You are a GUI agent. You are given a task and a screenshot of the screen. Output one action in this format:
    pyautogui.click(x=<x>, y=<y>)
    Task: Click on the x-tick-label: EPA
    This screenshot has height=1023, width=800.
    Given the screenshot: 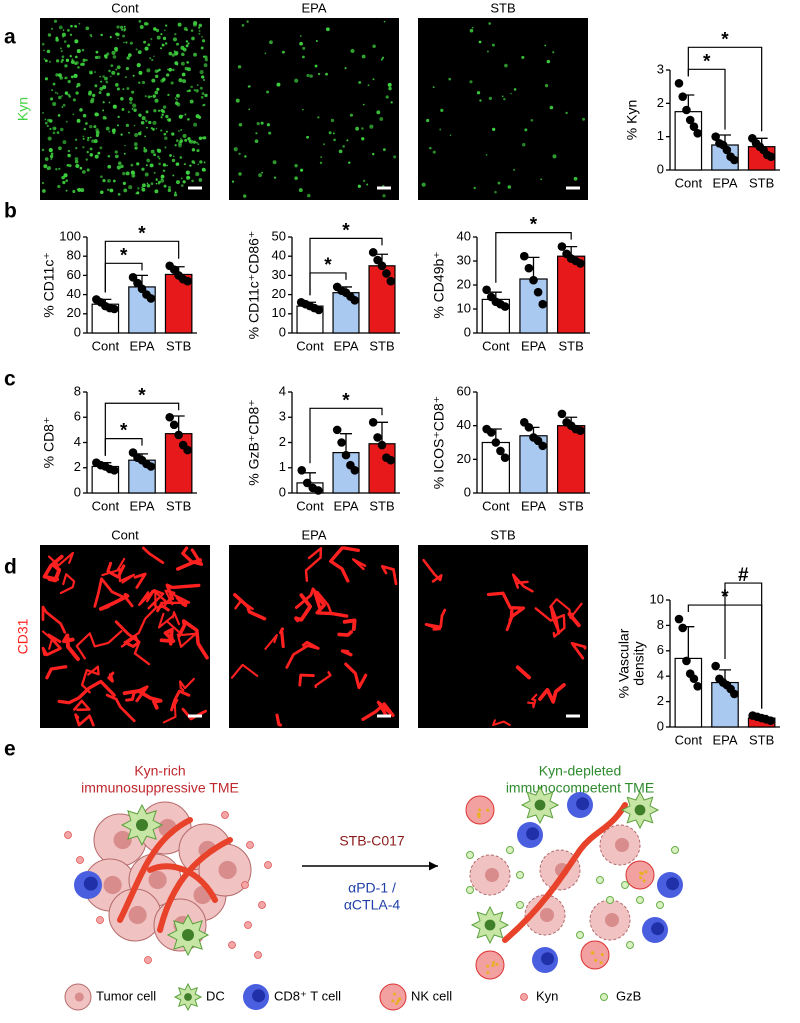 What is the action you would take?
    pyautogui.click(x=533, y=345)
    